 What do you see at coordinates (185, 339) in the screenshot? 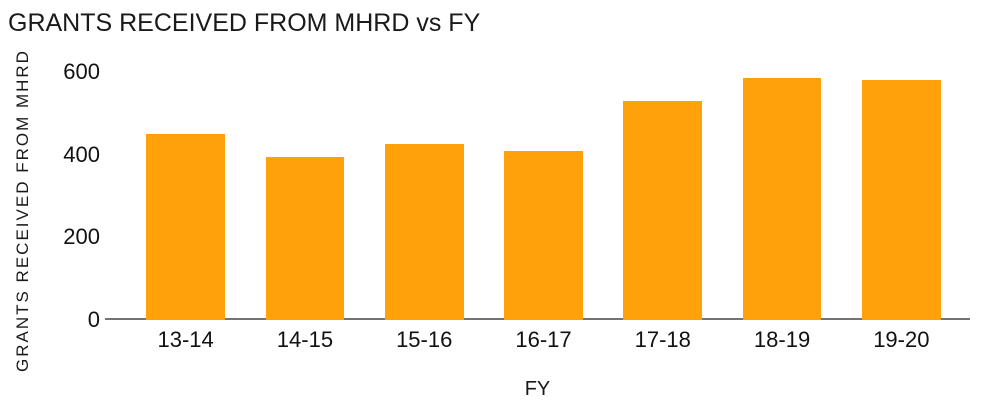
I see `x-tick-label: 13-14` at bounding box center [185, 339].